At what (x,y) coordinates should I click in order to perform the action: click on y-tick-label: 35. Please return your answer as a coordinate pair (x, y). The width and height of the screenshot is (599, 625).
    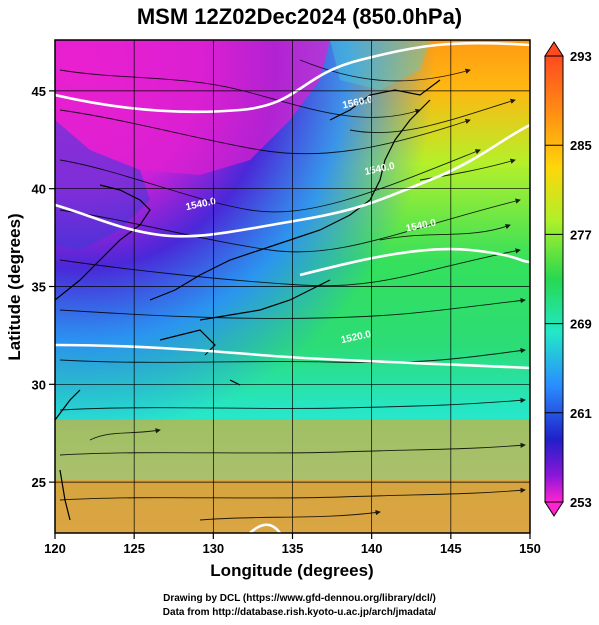
    Looking at the image, I should click on (39, 287).